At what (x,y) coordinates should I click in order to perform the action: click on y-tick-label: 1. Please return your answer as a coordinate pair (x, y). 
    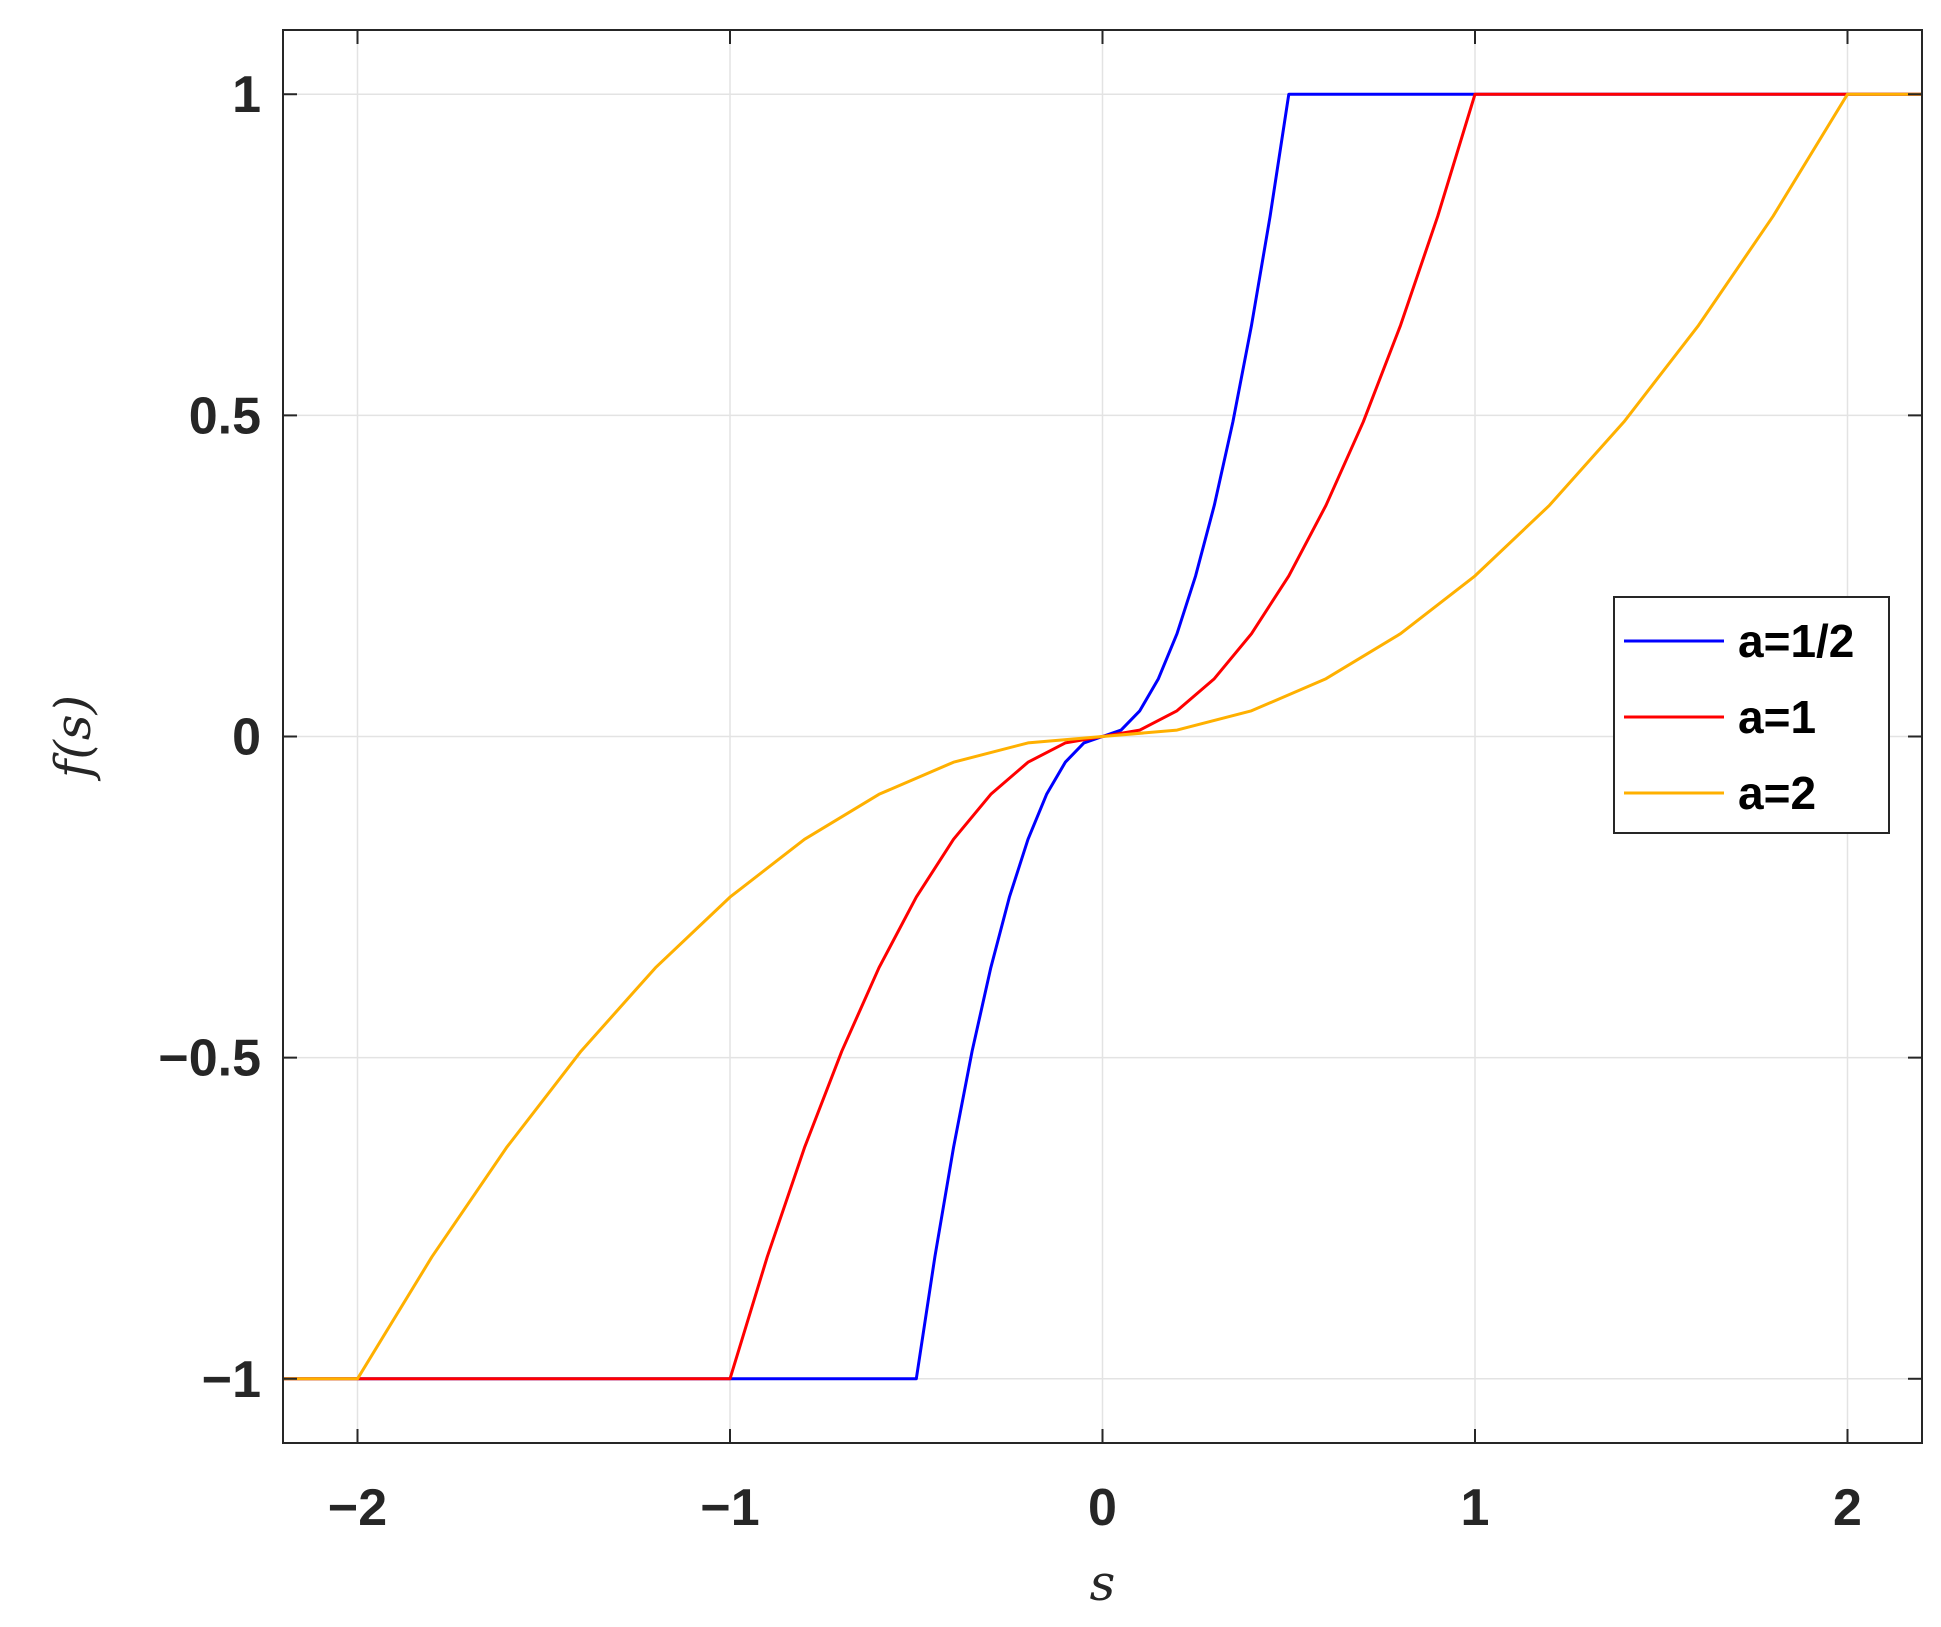
    Looking at the image, I should click on (246, 95).